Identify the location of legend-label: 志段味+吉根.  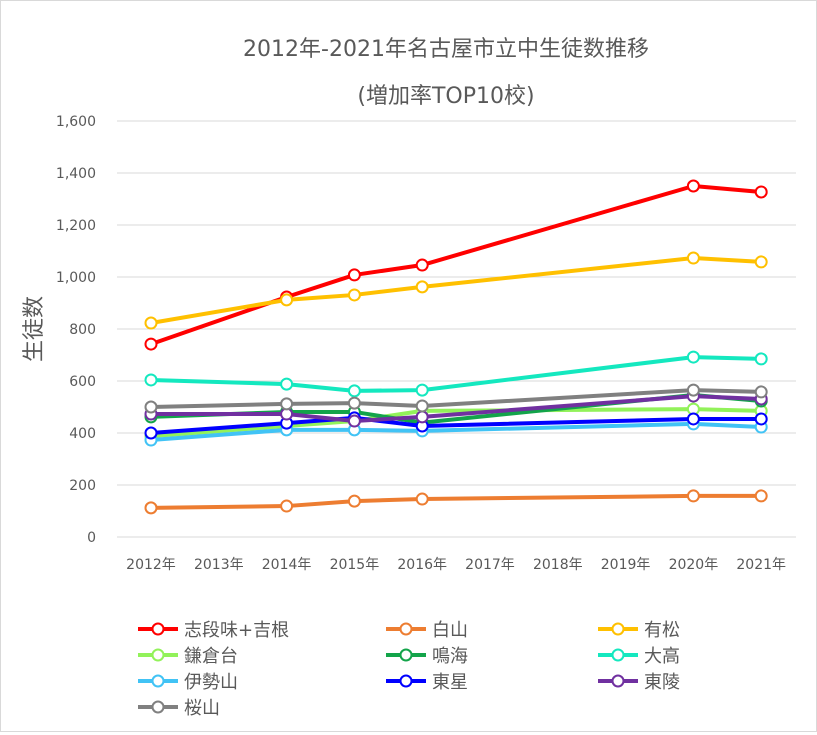
(236, 630).